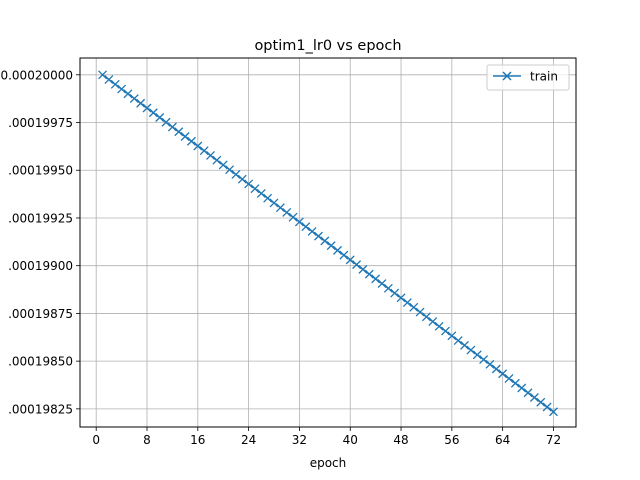 The height and width of the screenshot is (480, 640). Describe the element at coordinates (36, 75) in the screenshot. I see `y-tick-label: 0.00020000` at that location.